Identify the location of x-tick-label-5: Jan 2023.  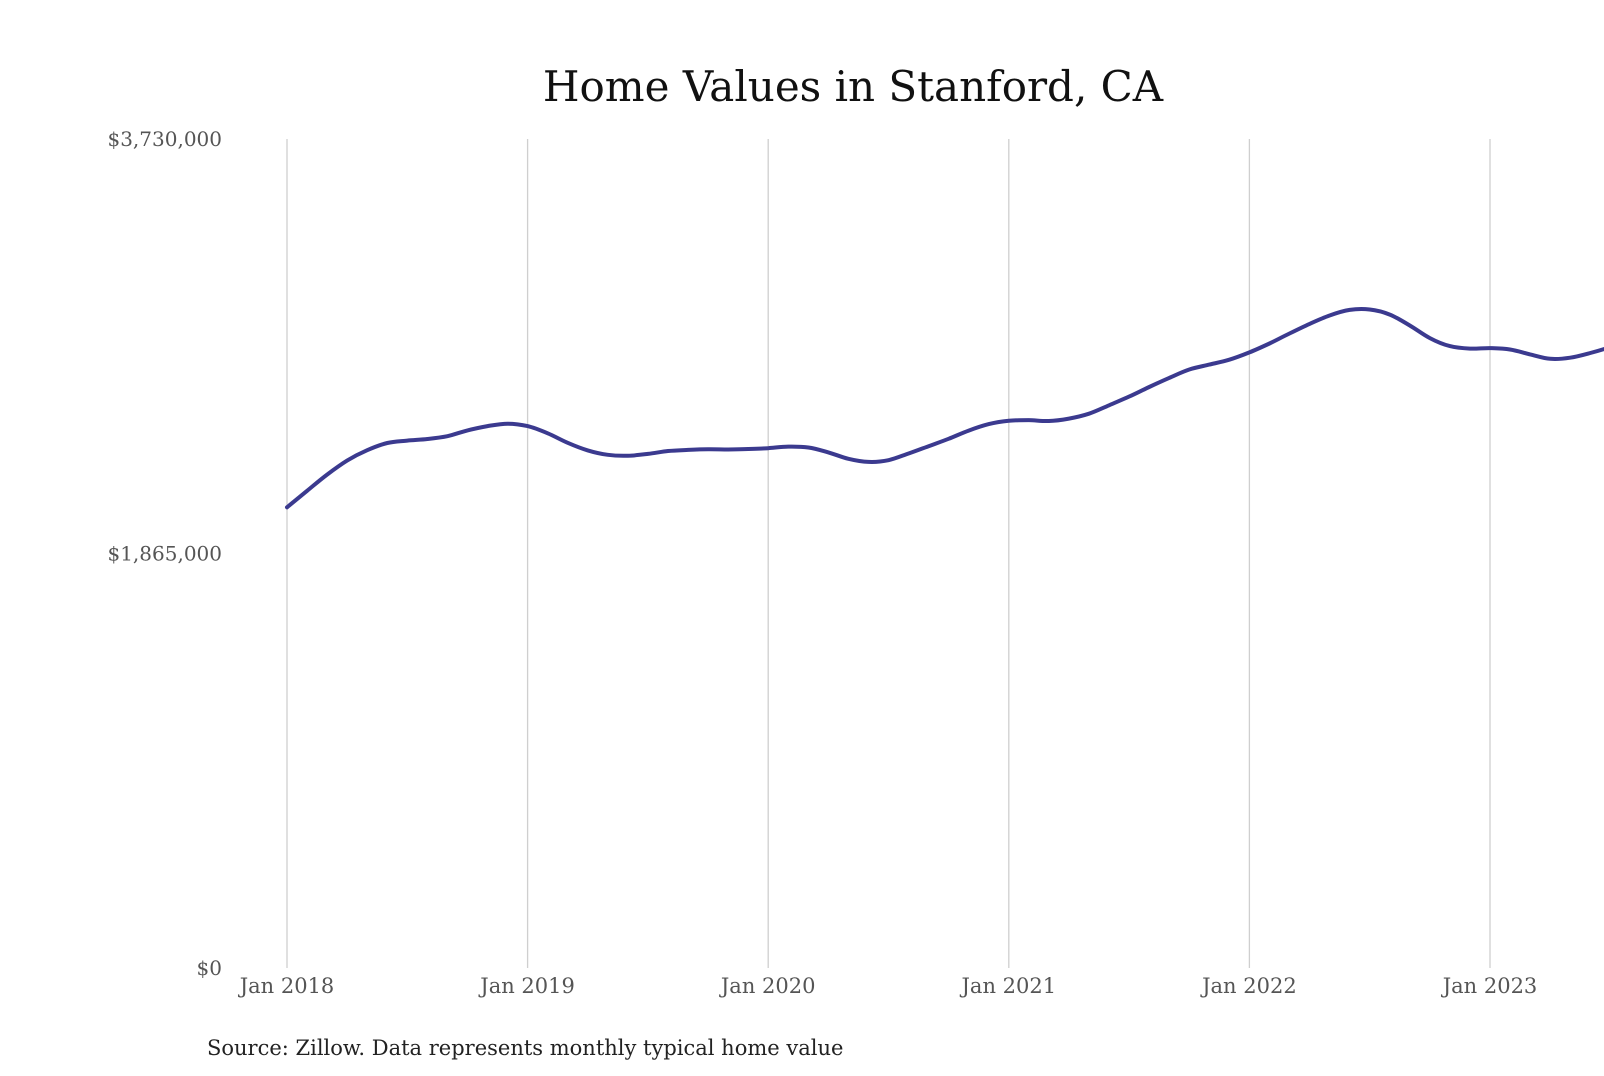
(1489, 986).